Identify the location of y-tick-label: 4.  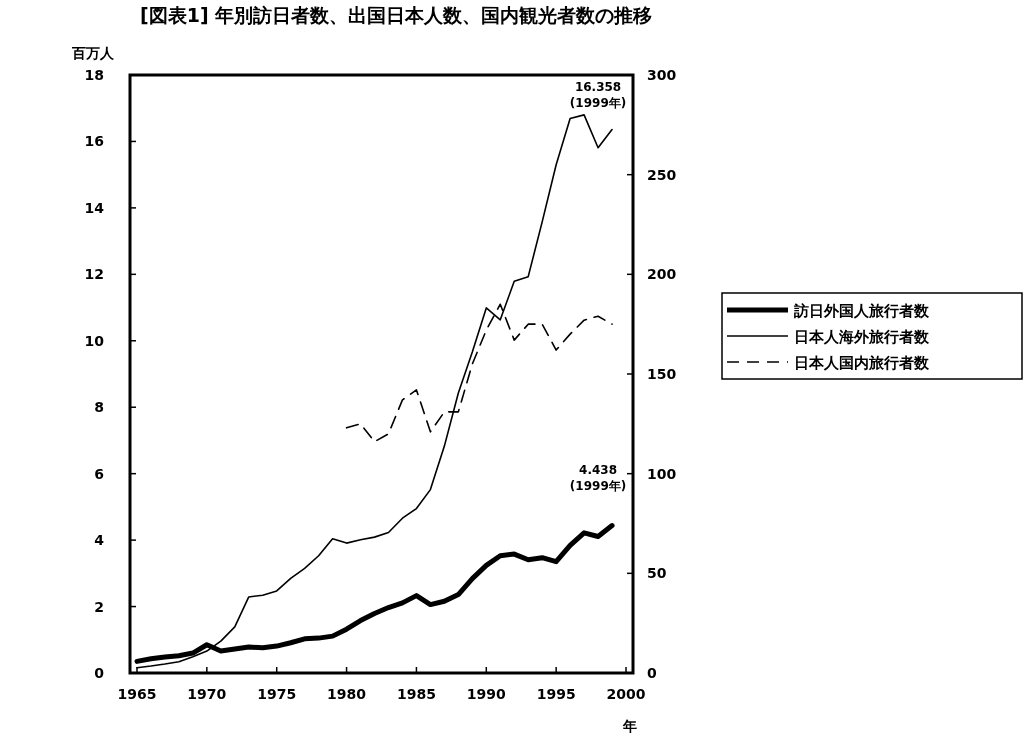
(99, 540).